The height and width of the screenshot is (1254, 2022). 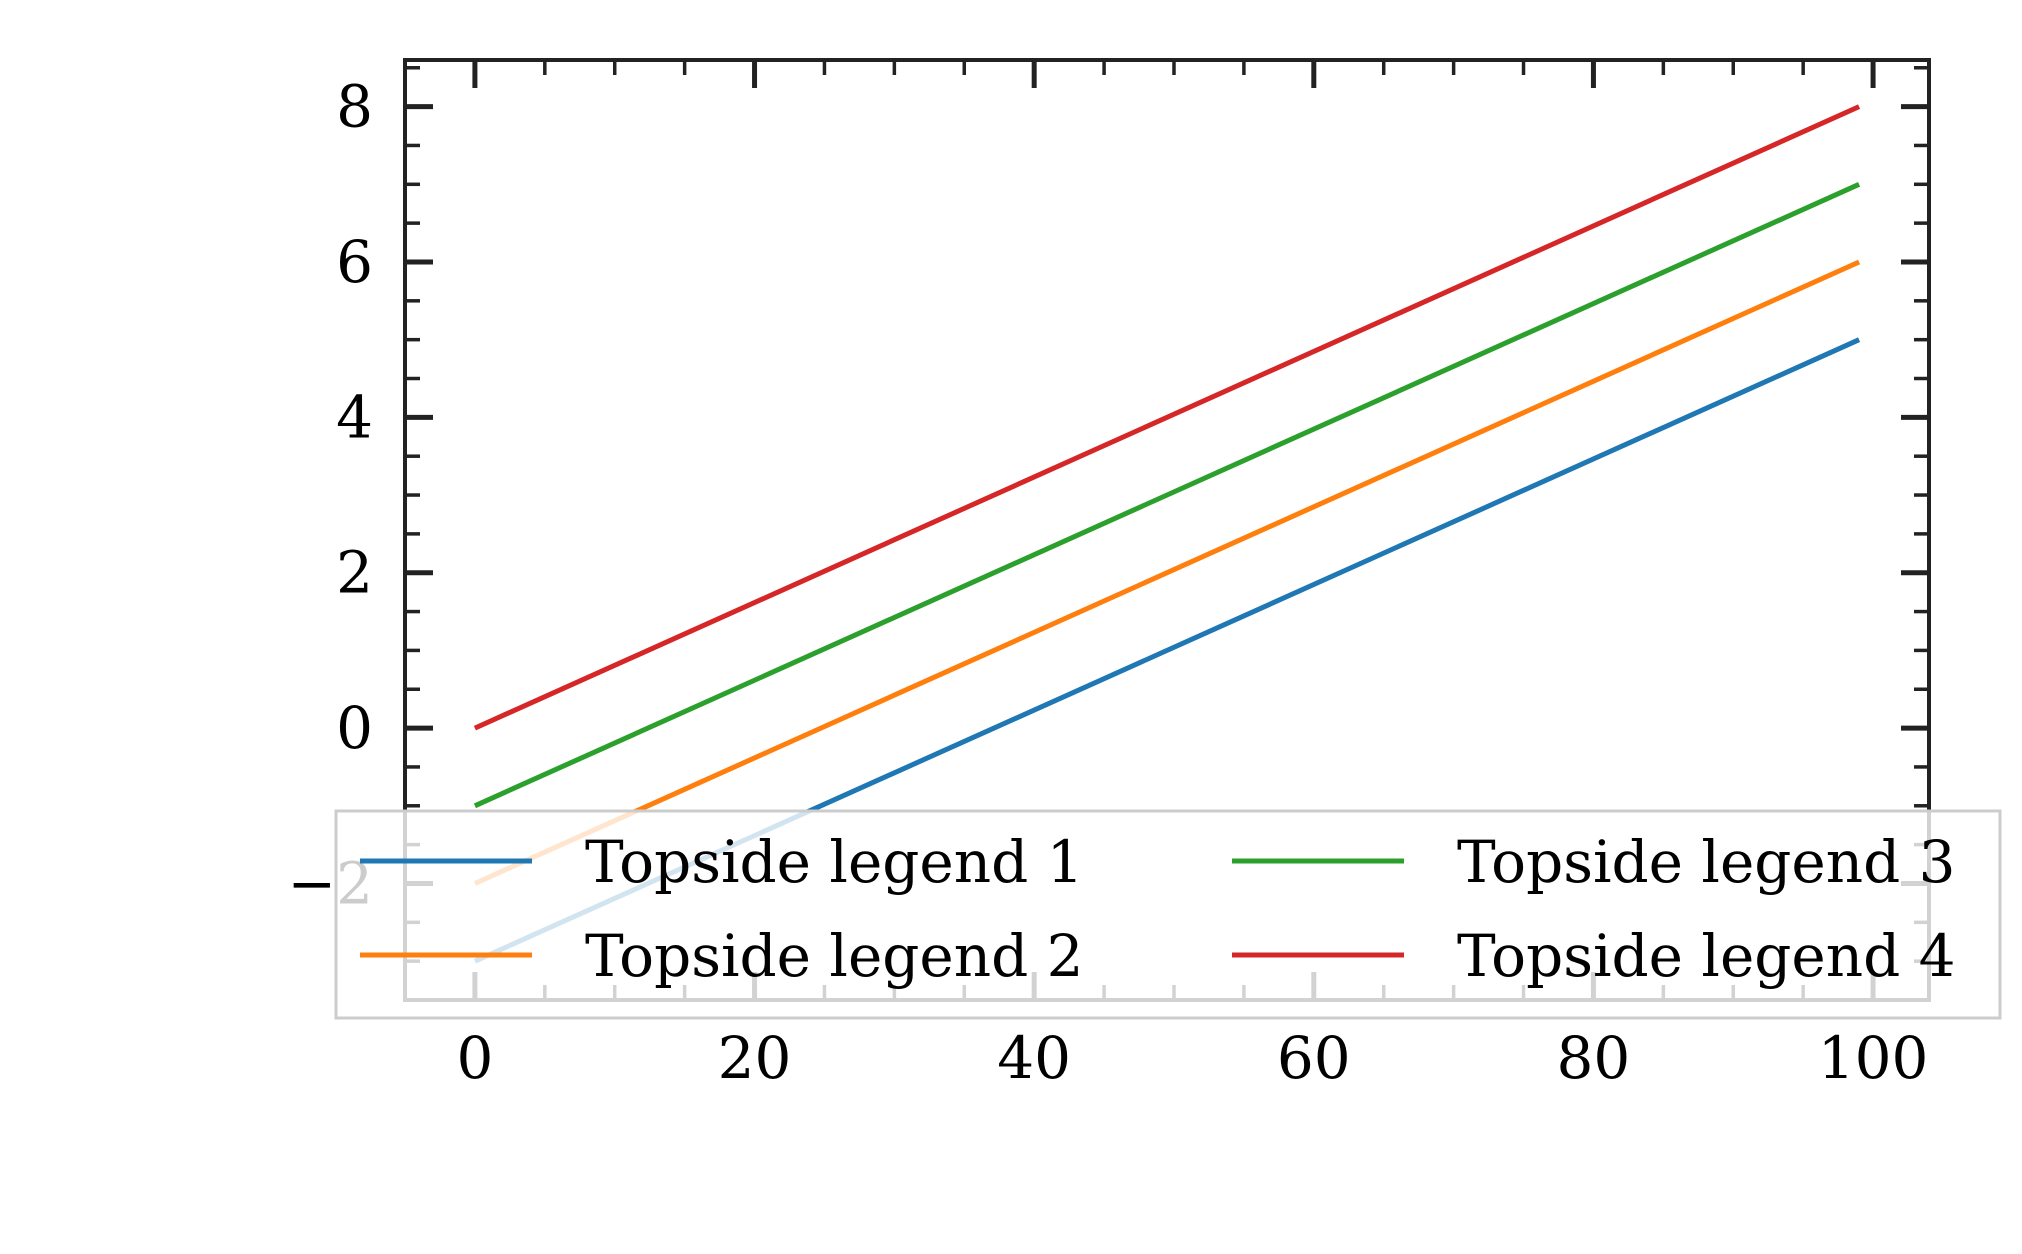 What do you see at coordinates (1873, 1058) in the screenshot?
I see `x-tick-label-5: 100` at bounding box center [1873, 1058].